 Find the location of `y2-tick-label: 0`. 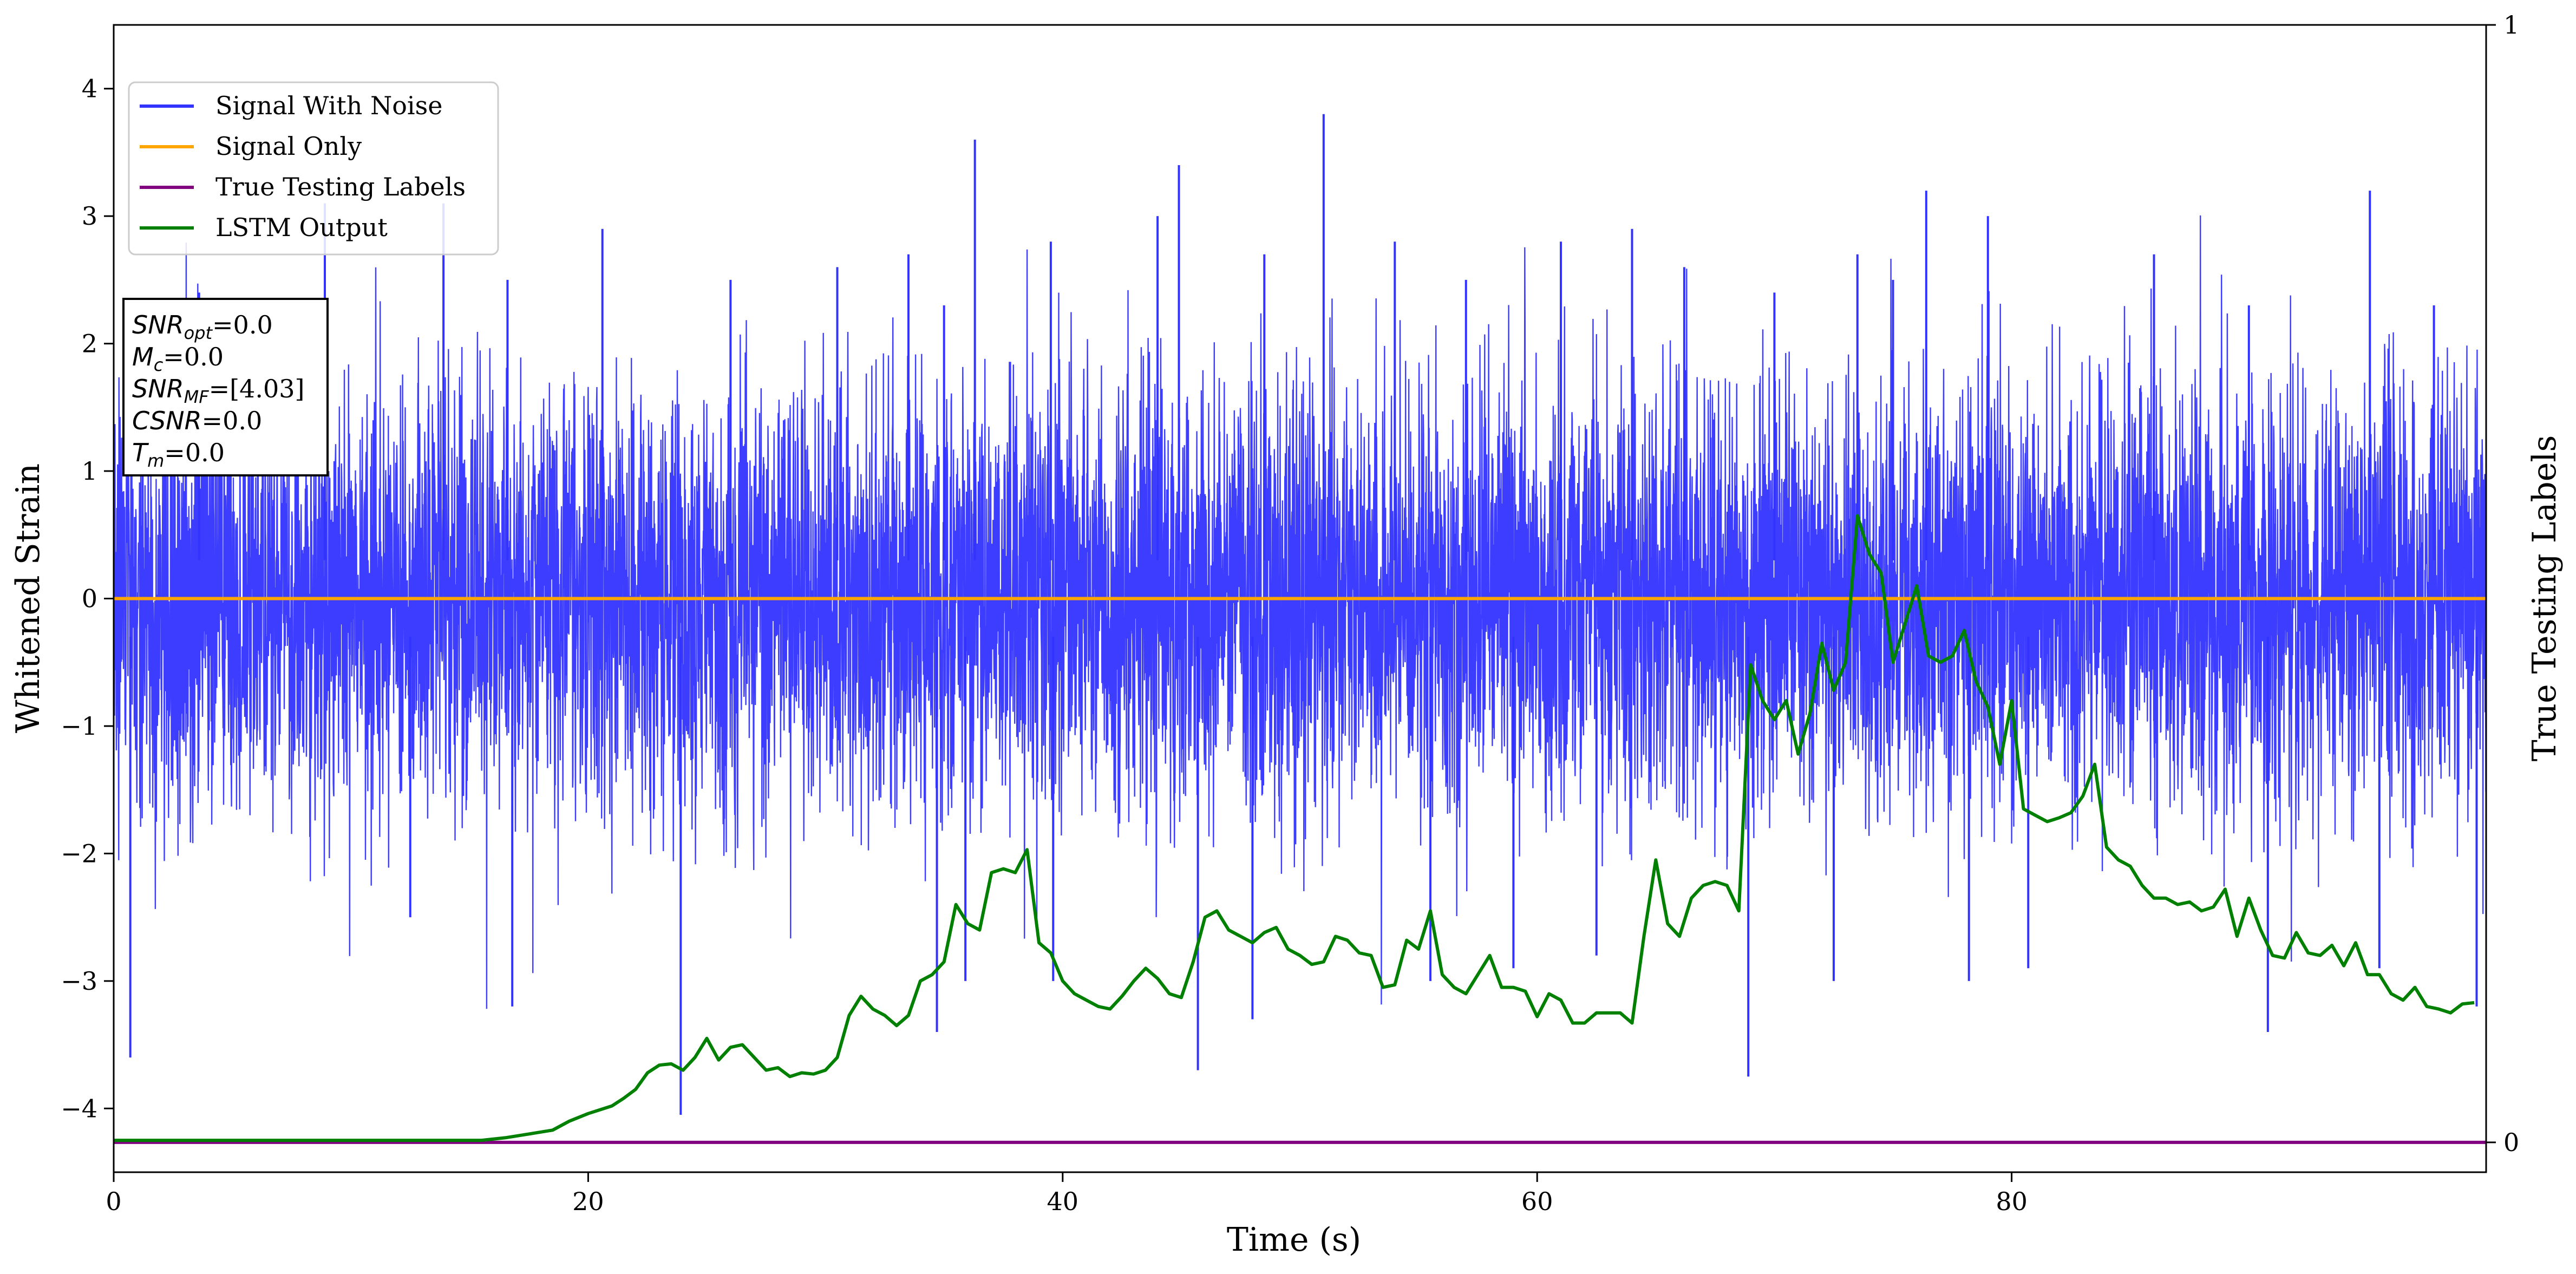

y2-tick-label: 0 is located at coordinates (2511, 1142).